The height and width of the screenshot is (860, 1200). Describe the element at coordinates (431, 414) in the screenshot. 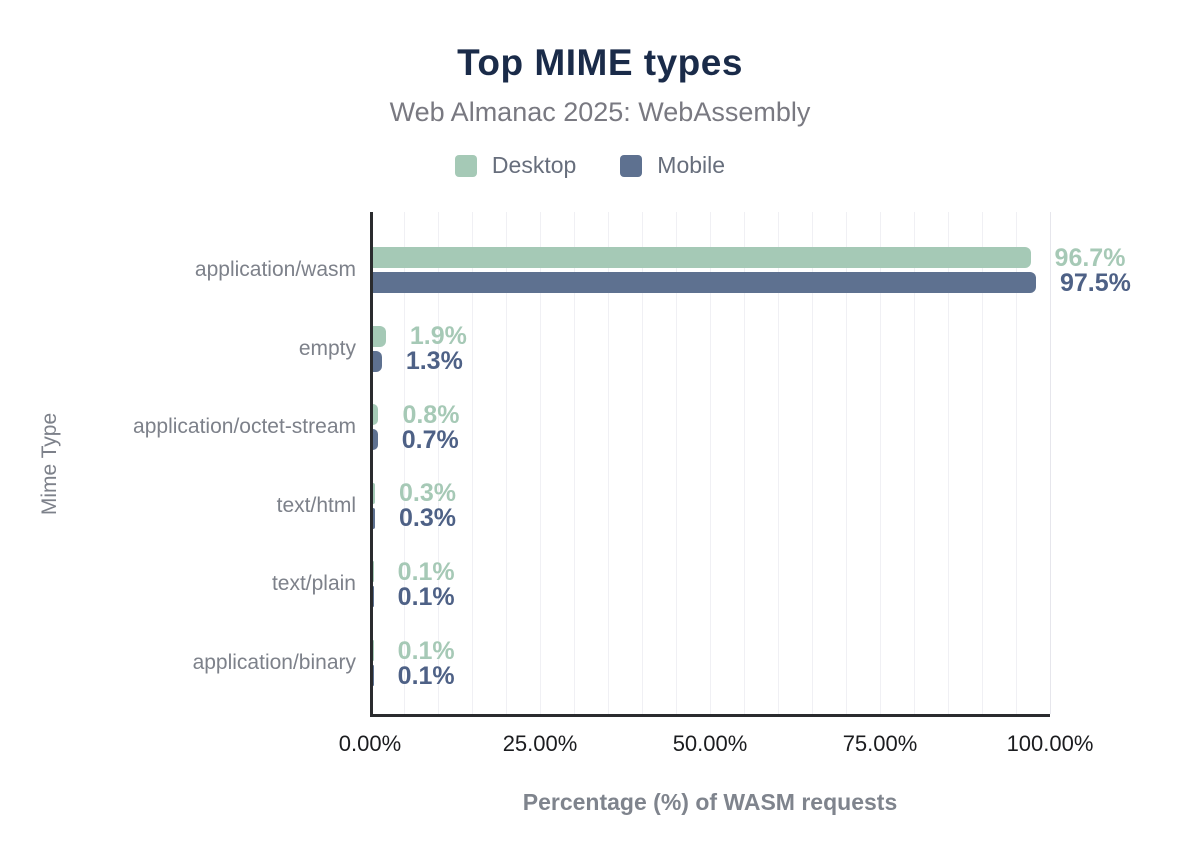

I see `value-label-desktop: 0.8%` at that location.